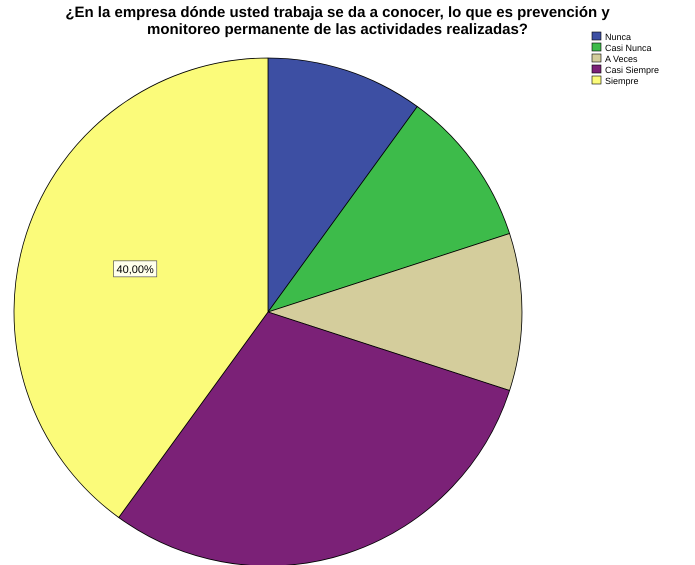 The height and width of the screenshot is (565, 695). I want to click on legend-label: Siempre, so click(622, 81).